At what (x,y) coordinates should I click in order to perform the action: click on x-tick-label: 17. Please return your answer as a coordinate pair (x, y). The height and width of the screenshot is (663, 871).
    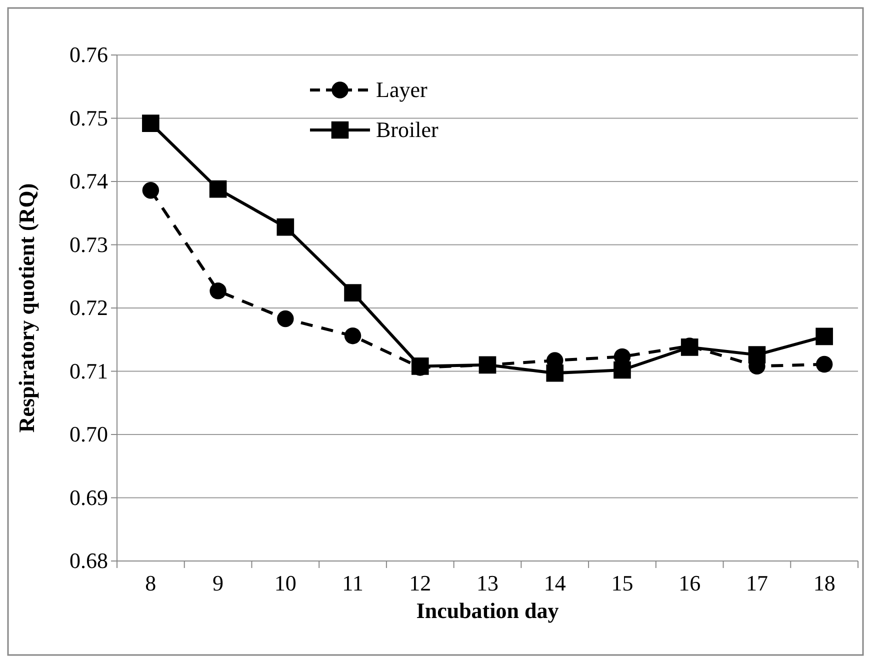
    Looking at the image, I should click on (757, 583).